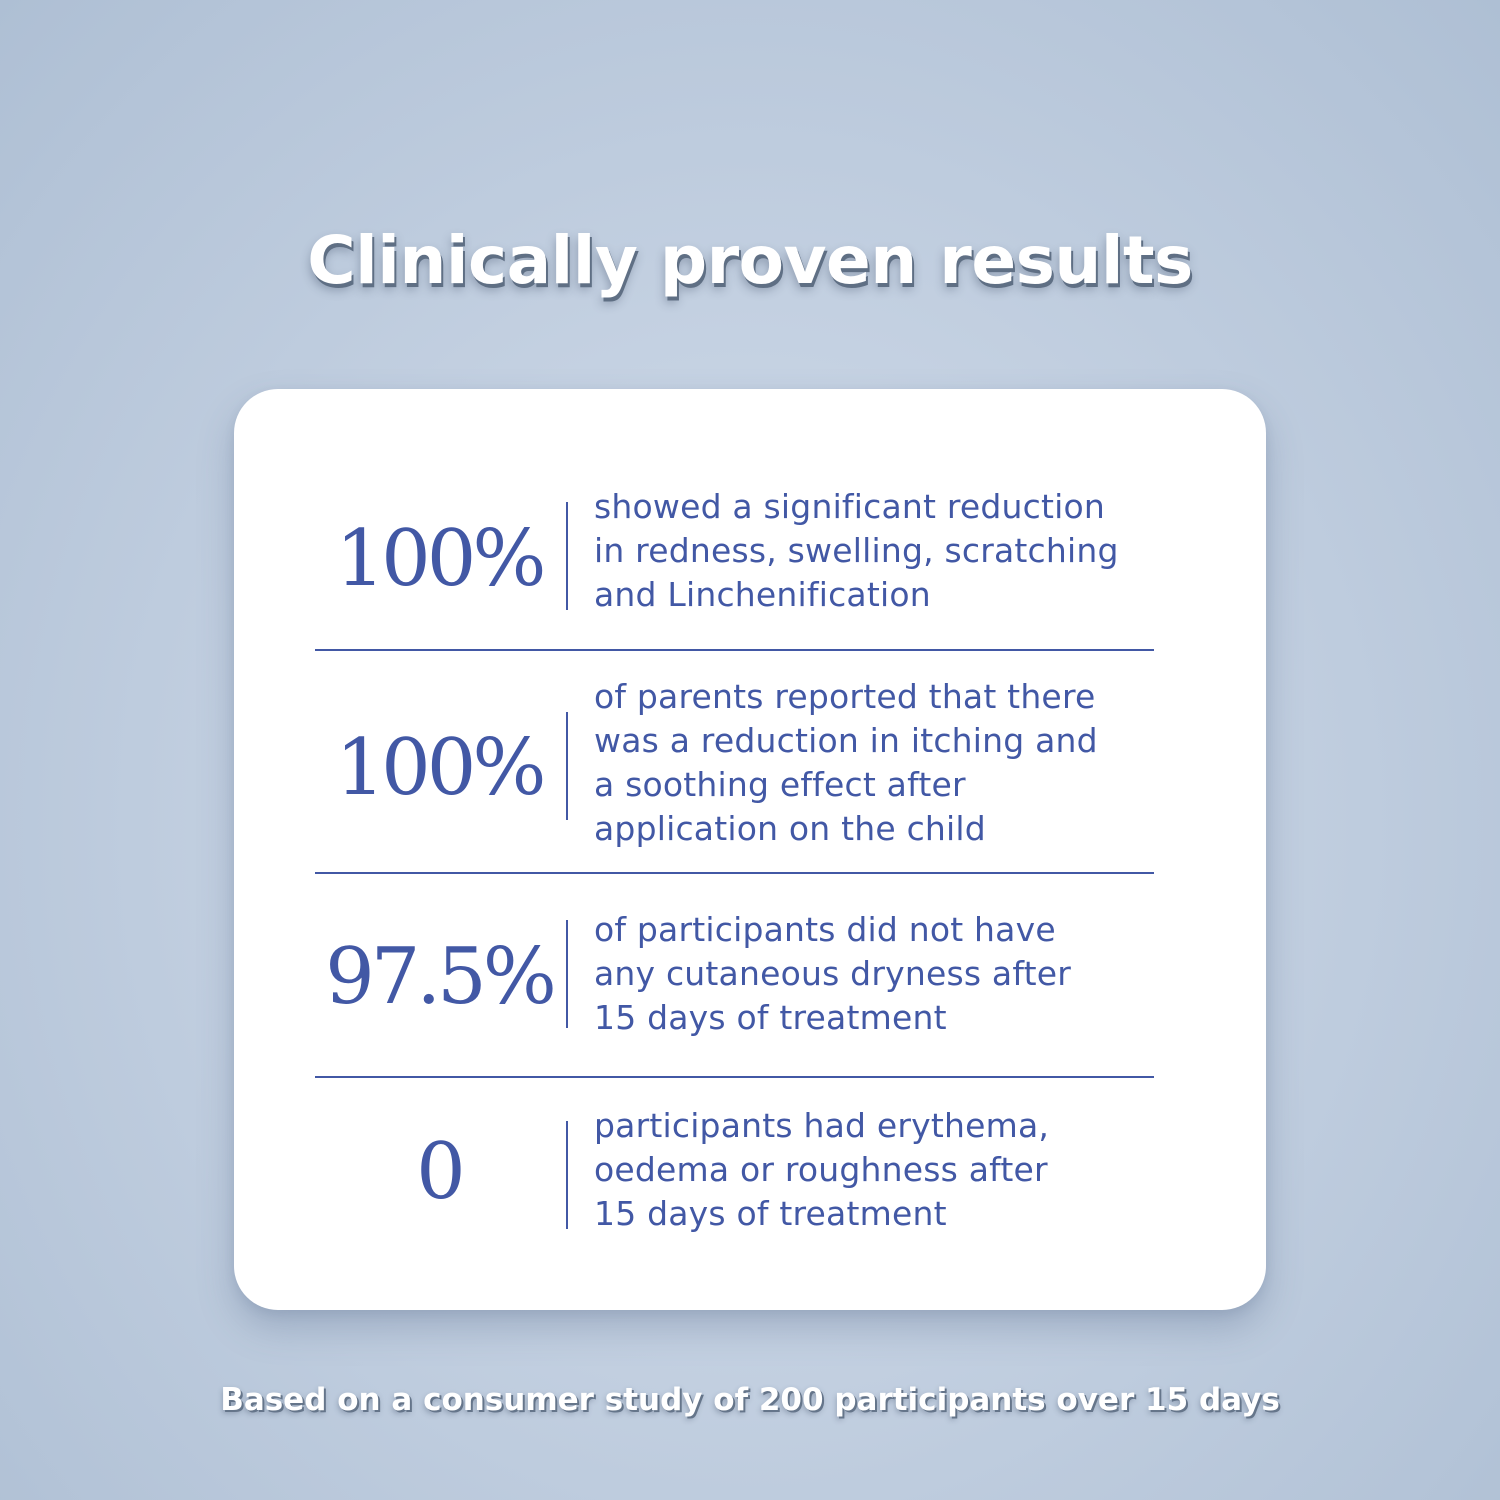 The image size is (1500, 1500). What do you see at coordinates (441, 1172) in the screenshot?
I see `stat-value: 0` at bounding box center [441, 1172].